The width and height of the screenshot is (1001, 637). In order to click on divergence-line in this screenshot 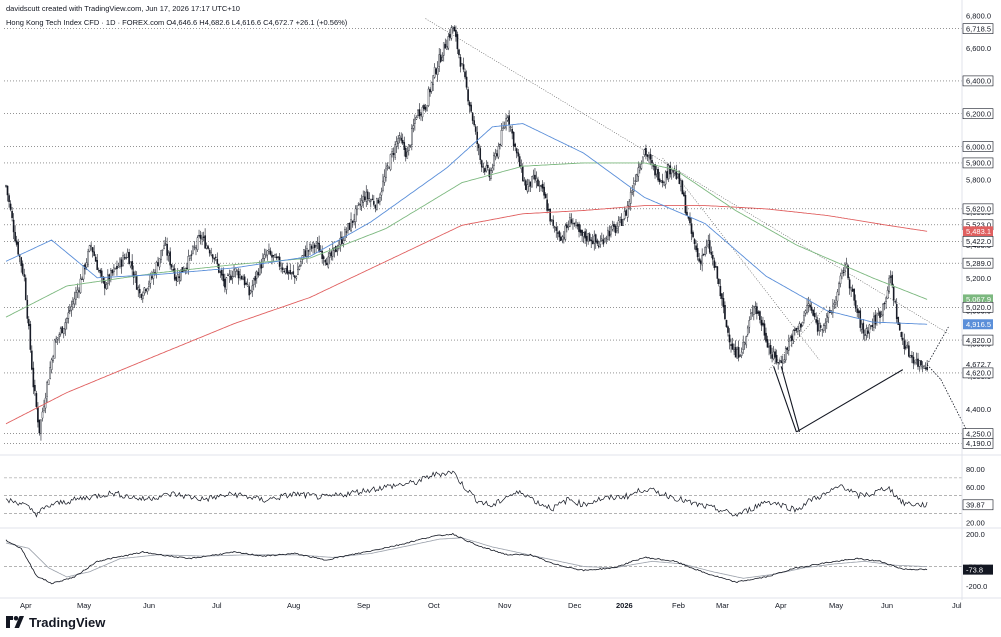, I will do `click(785, 399)`.